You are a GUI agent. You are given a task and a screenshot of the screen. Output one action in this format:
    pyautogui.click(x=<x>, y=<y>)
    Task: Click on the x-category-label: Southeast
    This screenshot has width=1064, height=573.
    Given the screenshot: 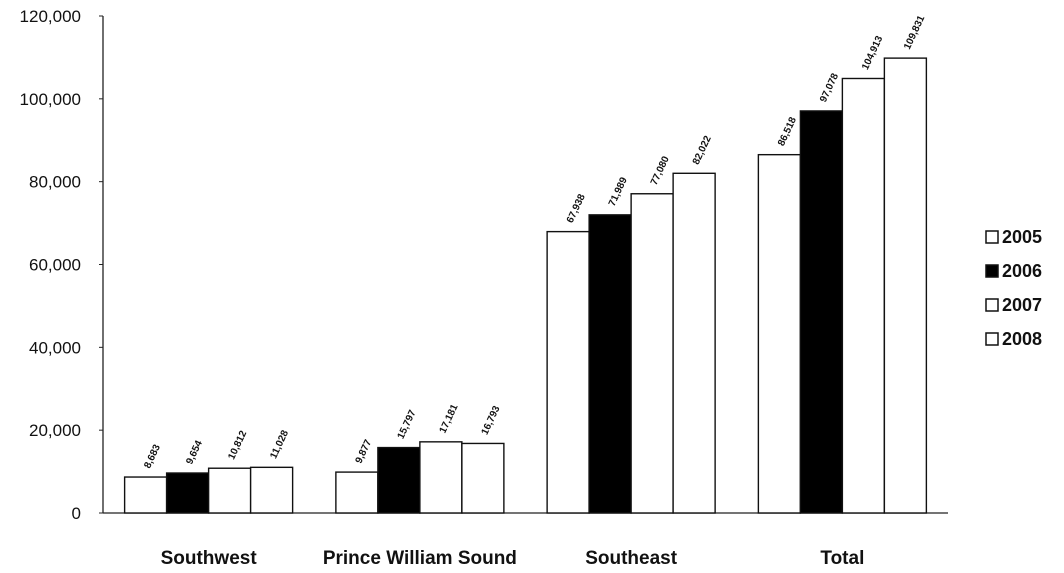 What is the action you would take?
    pyautogui.click(x=631, y=558)
    